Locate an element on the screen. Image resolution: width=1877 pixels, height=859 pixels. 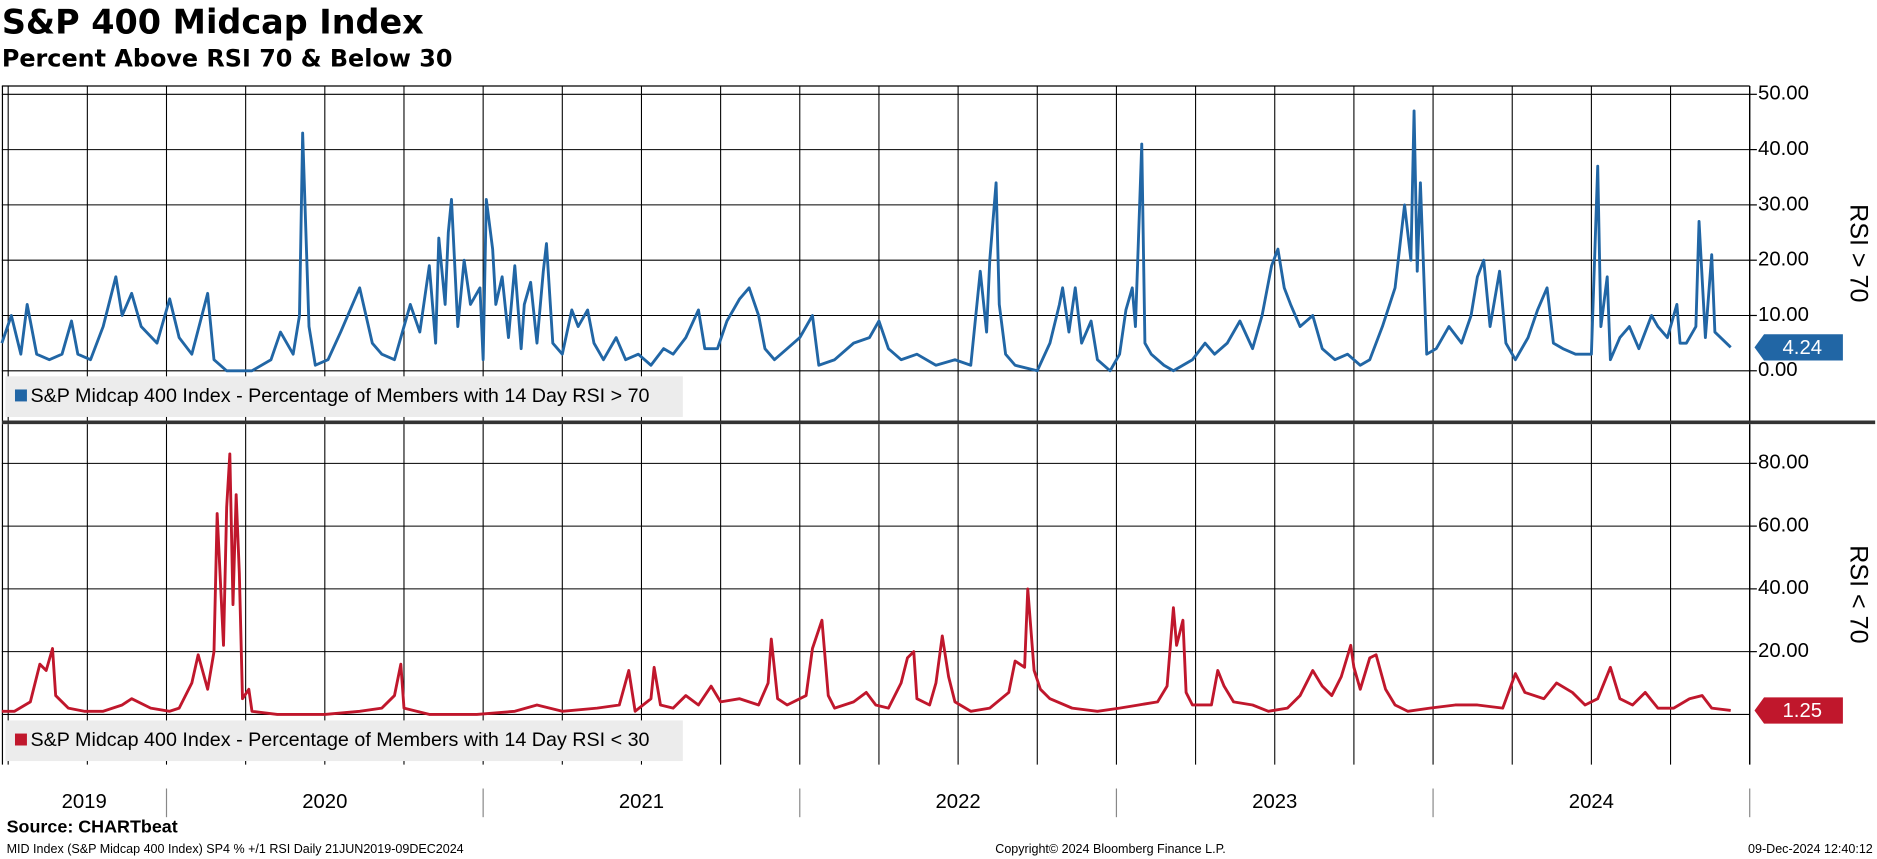
chart-title: S&P 400 Midcap Index is located at coordinates (213, 21).